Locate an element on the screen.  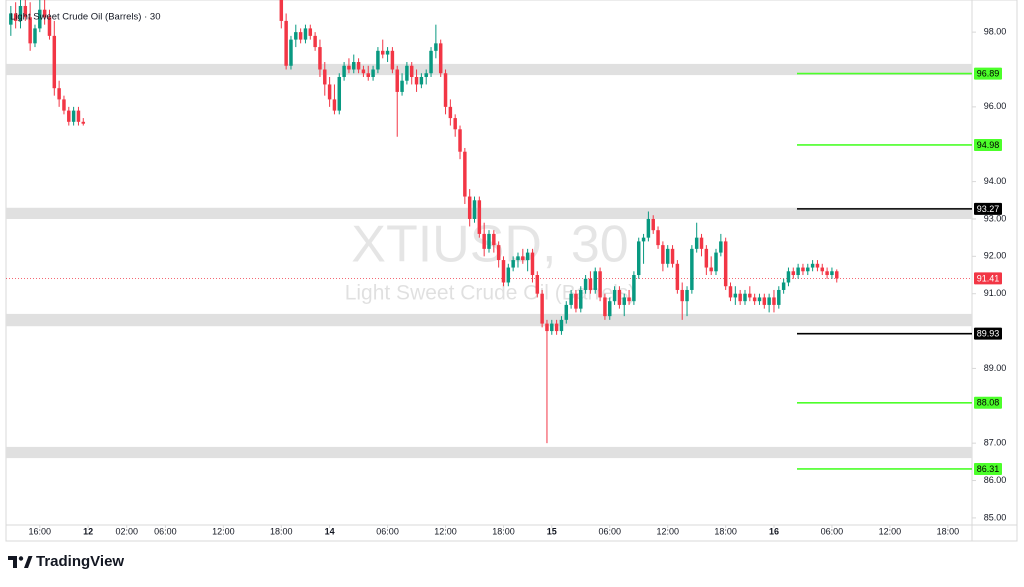
x-tick-label: 02:00 is located at coordinates (126, 531).